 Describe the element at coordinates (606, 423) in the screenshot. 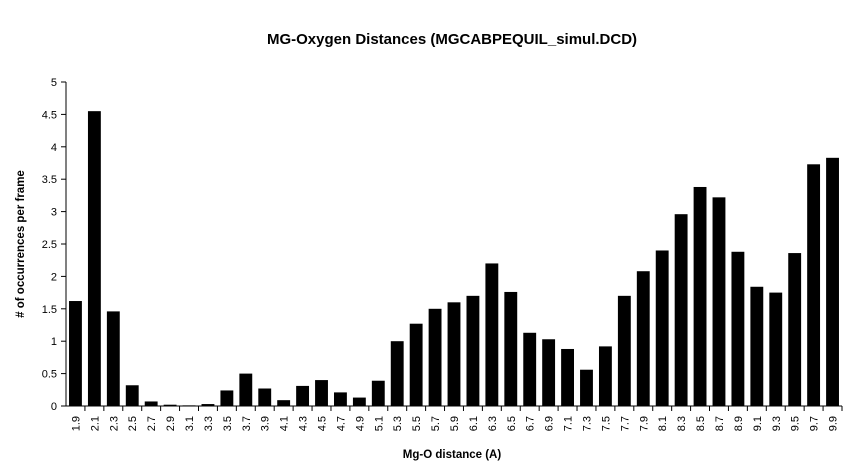

I see `x-tick-label: 7.5` at that location.